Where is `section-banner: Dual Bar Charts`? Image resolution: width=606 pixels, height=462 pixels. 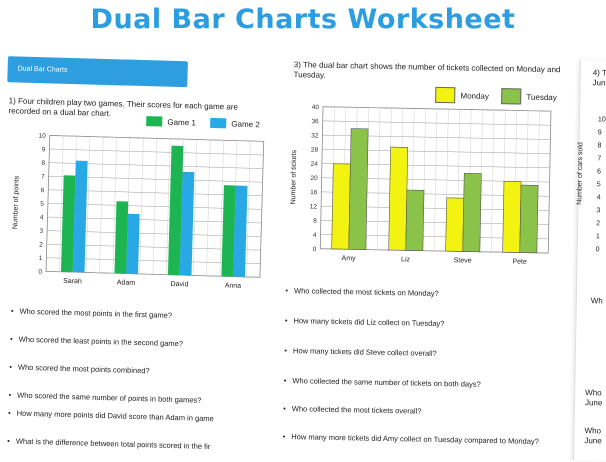 section-banner: Dual Bar Charts is located at coordinates (97, 72).